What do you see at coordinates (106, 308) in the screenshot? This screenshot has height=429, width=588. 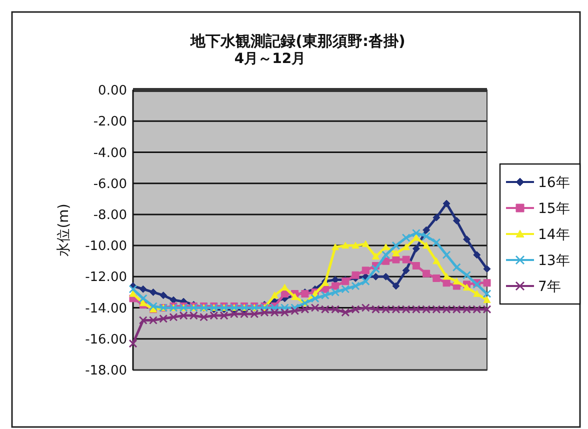 I see `y-tick-label: -14.00` at bounding box center [106, 308].